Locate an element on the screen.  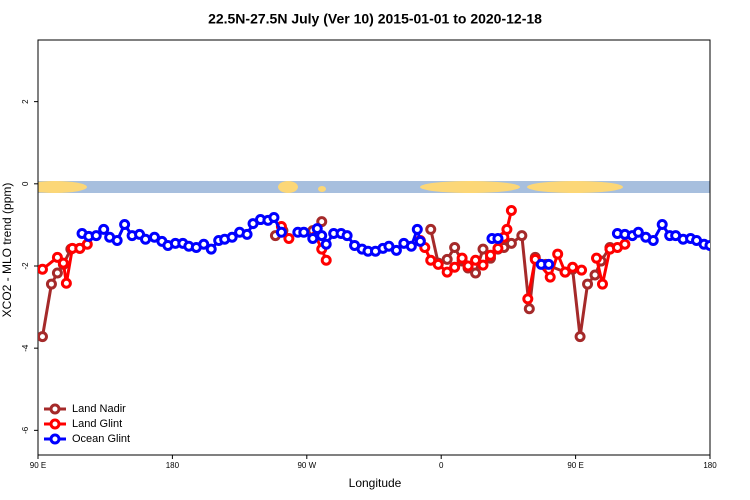
y-axis-label: XCO2 - MLO trend (ppm) is located at coordinates (7, 250).